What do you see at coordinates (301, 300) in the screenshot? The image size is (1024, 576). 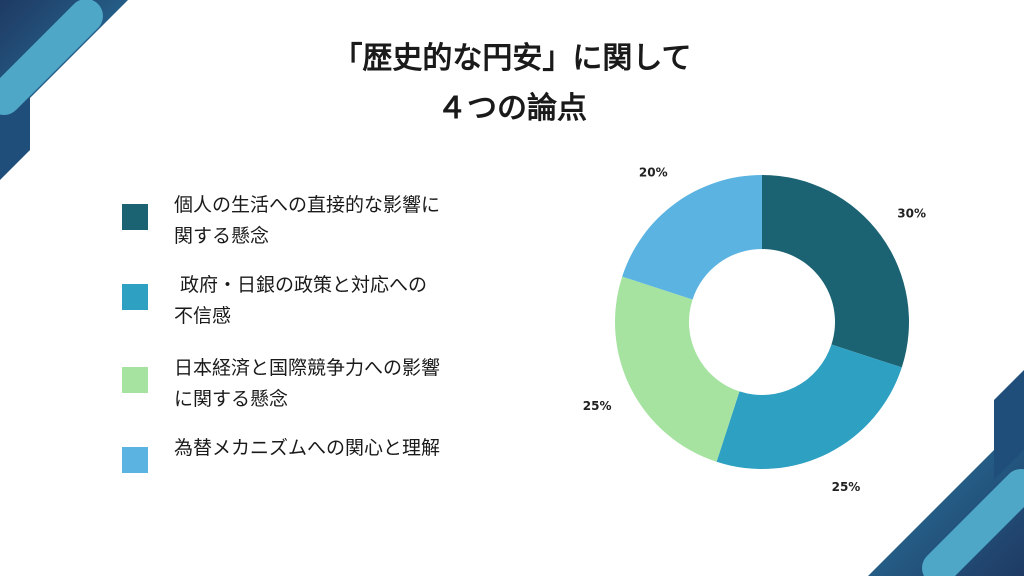 I see `legend-label: 政府・日銀の政策と対応への 不信感` at bounding box center [301, 300].